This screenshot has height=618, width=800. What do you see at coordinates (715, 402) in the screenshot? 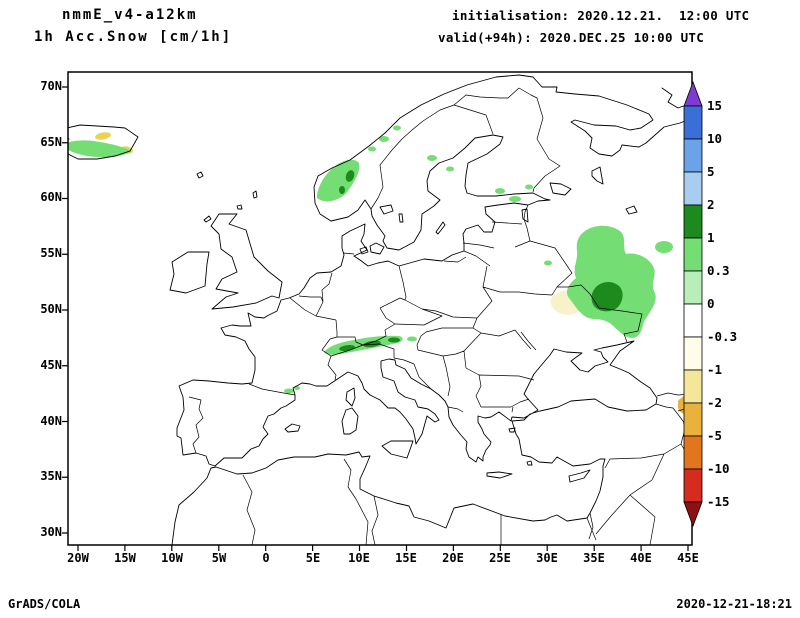
I see `cbar-label-m2: -2` at bounding box center [715, 402].